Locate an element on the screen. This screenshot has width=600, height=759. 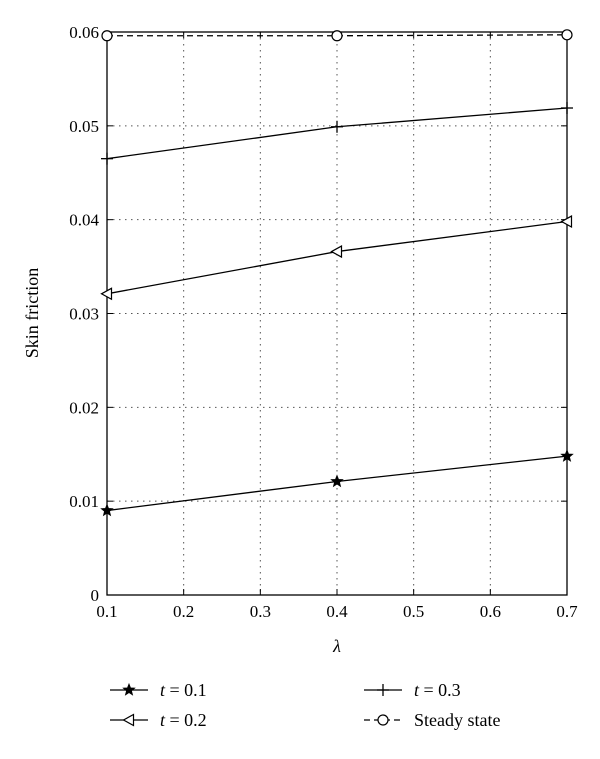
x-tick-label: 0.5 is located at coordinates (413, 611).